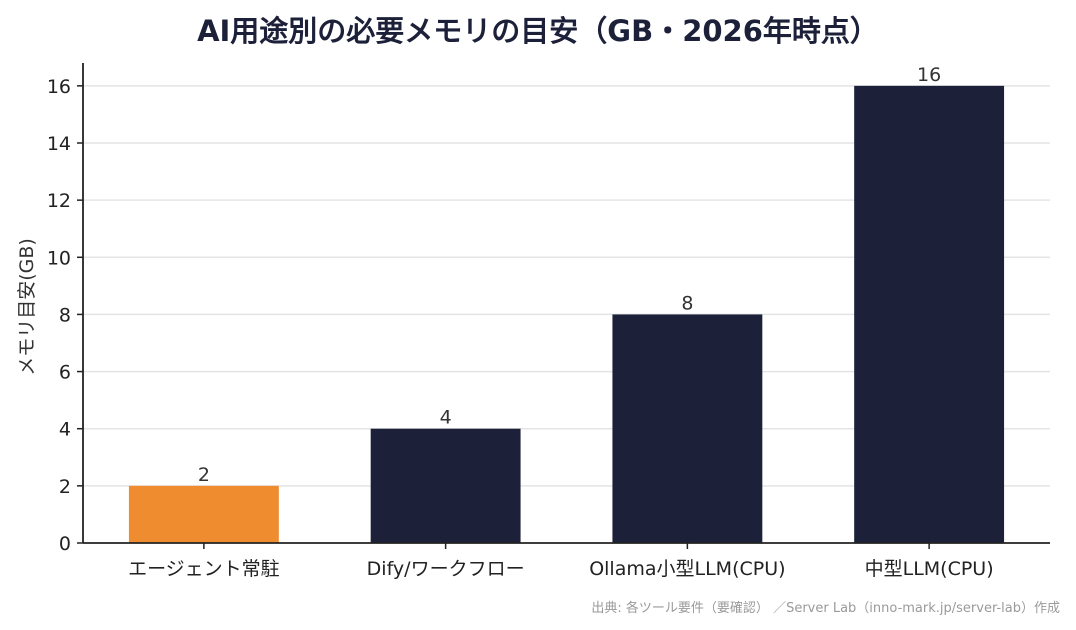  I want to click on y-tick-label: 0, so click(65, 544).